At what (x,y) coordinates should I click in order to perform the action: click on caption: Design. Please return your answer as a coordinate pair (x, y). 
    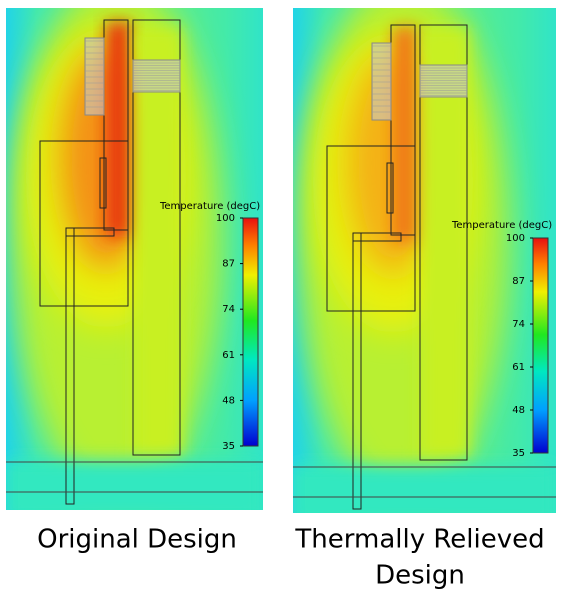
    Looking at the image, I should click on (420, 576).